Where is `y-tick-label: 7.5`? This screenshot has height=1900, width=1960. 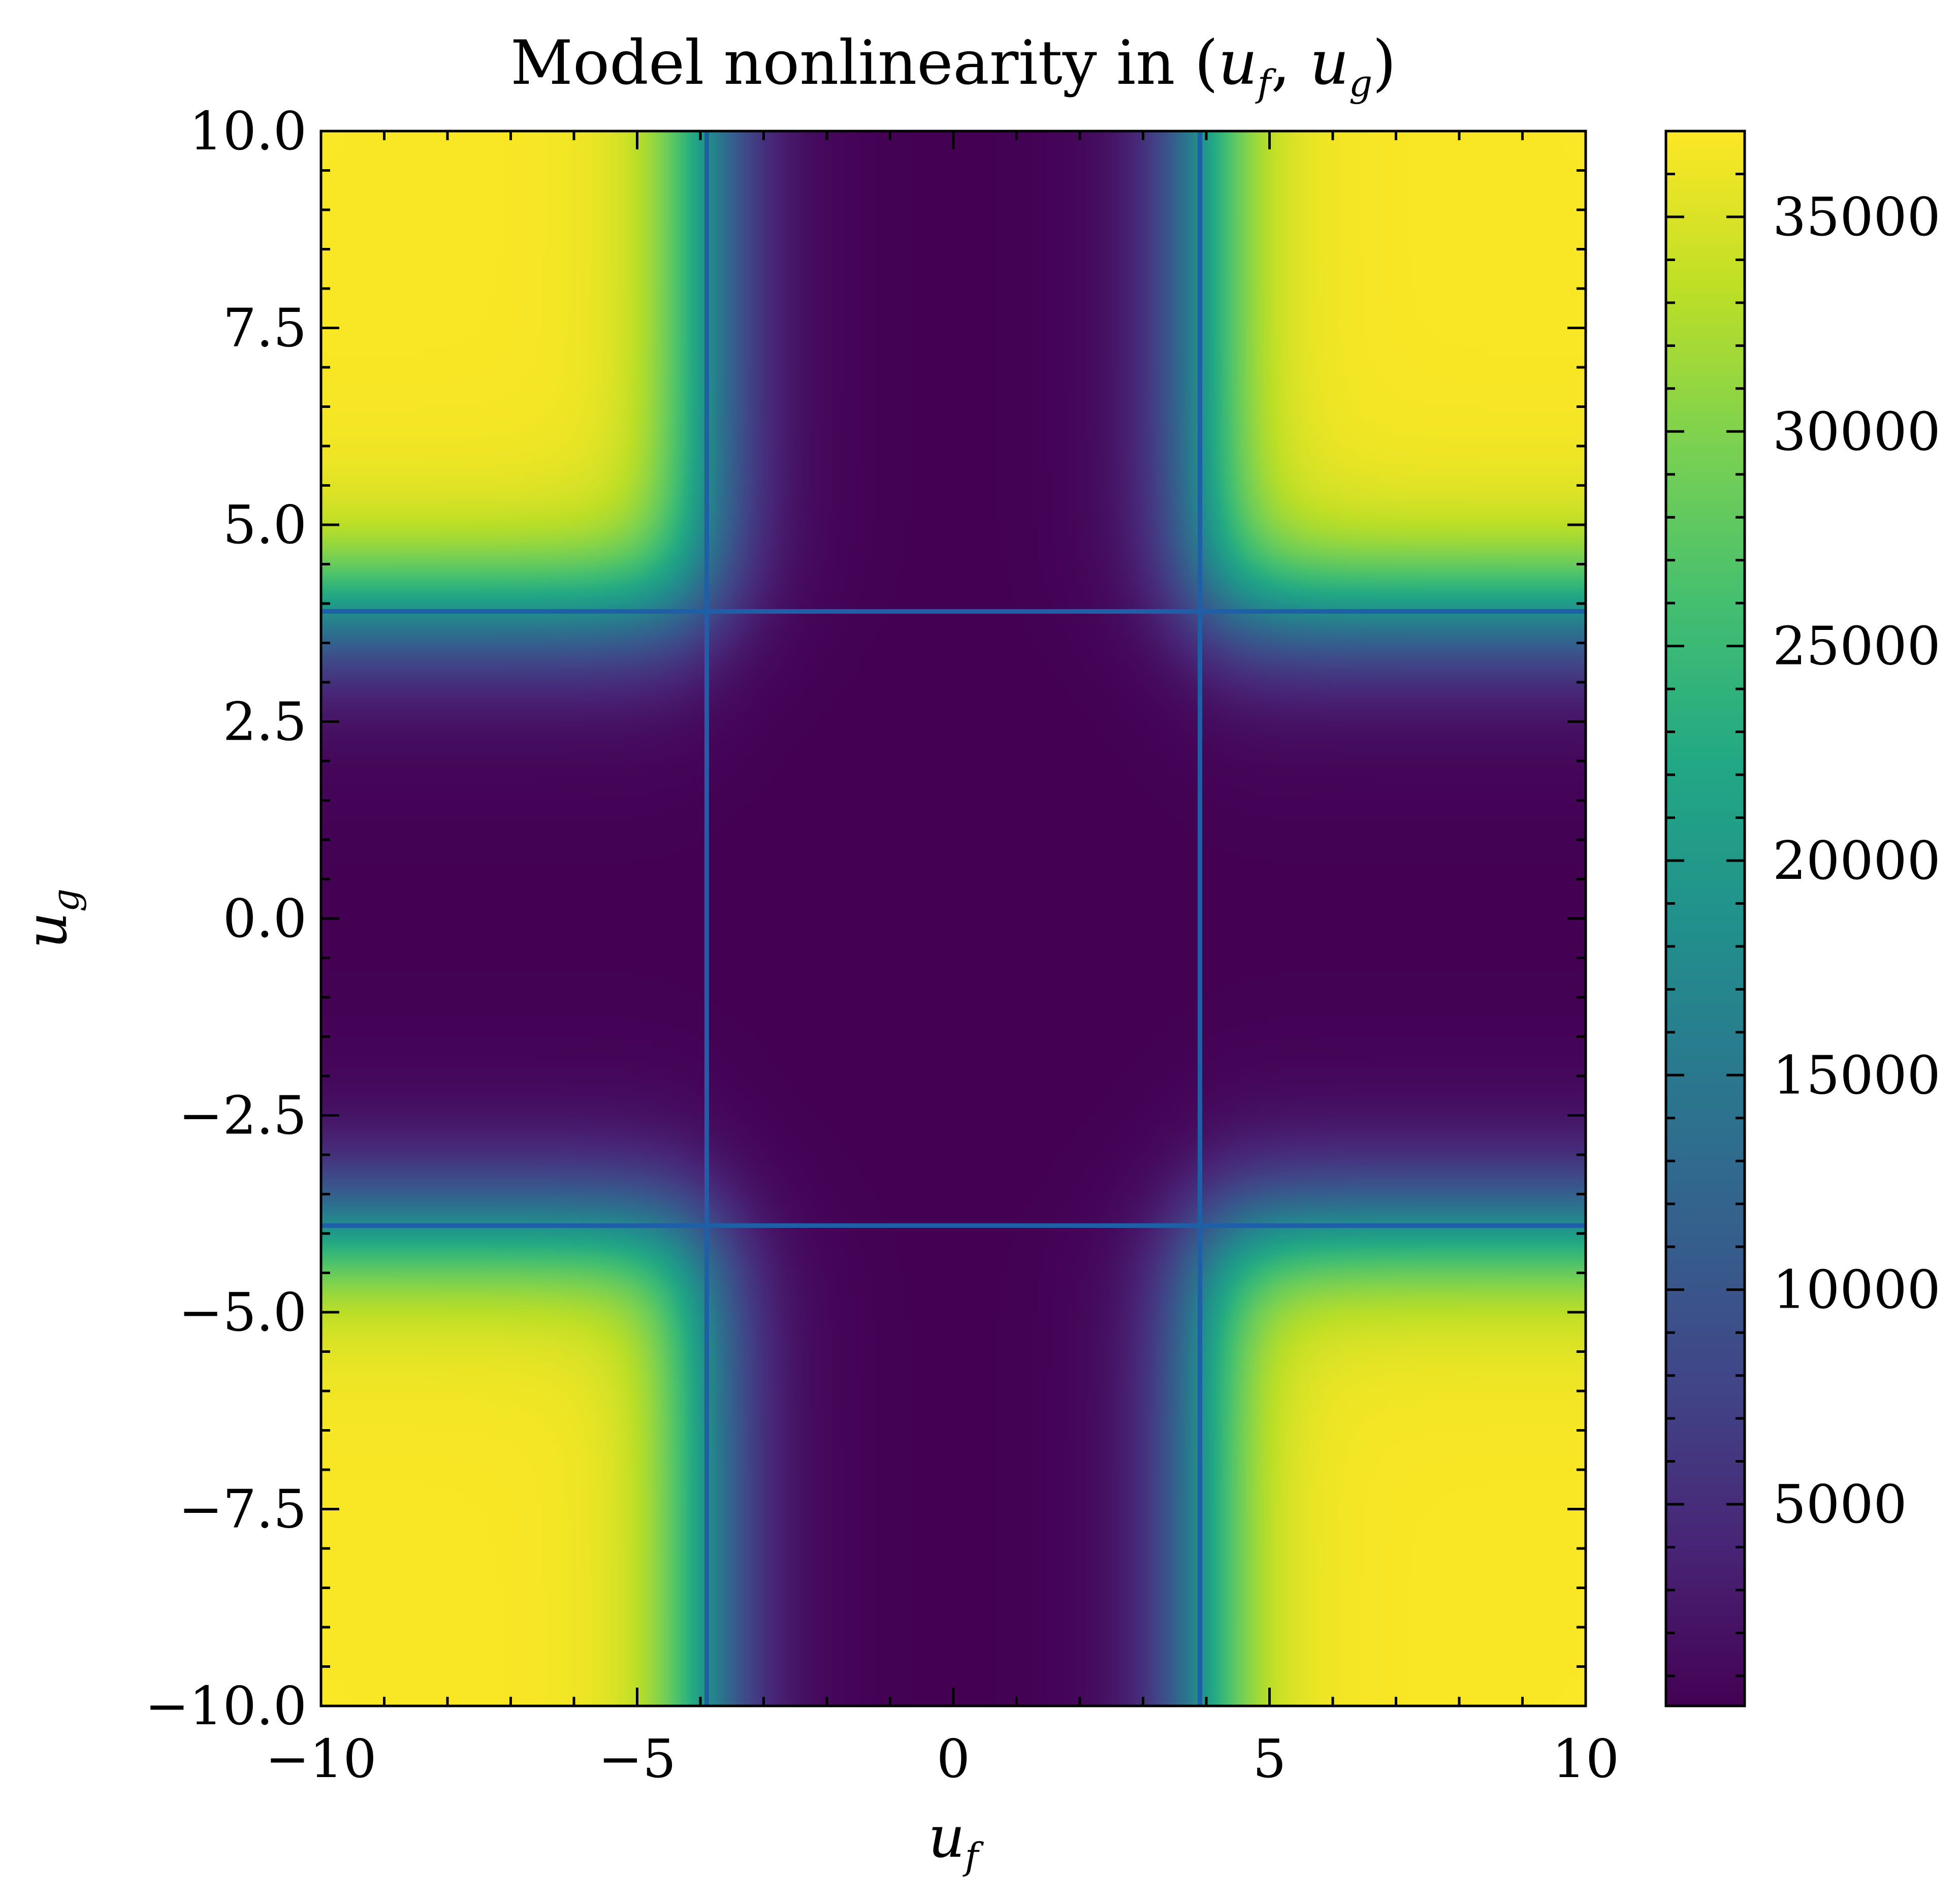
y-tick-label: 7.5 is located at coordinates (265, 328).